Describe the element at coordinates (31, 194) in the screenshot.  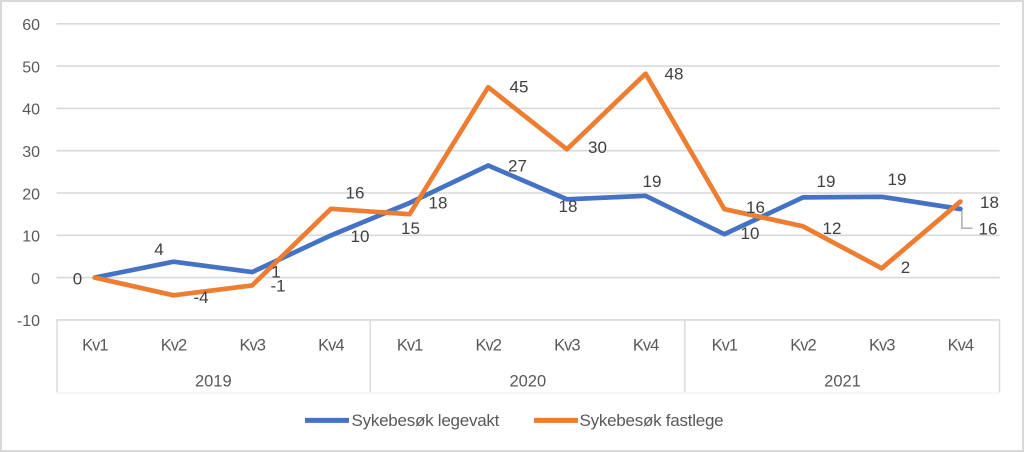
I see `svg-text: 20` at that location.